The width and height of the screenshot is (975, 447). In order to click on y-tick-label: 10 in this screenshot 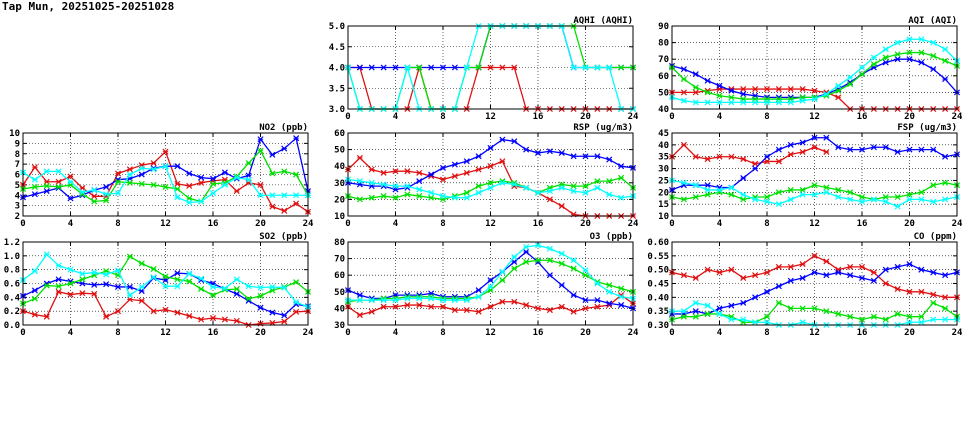, I will do `click(339, 217)`.